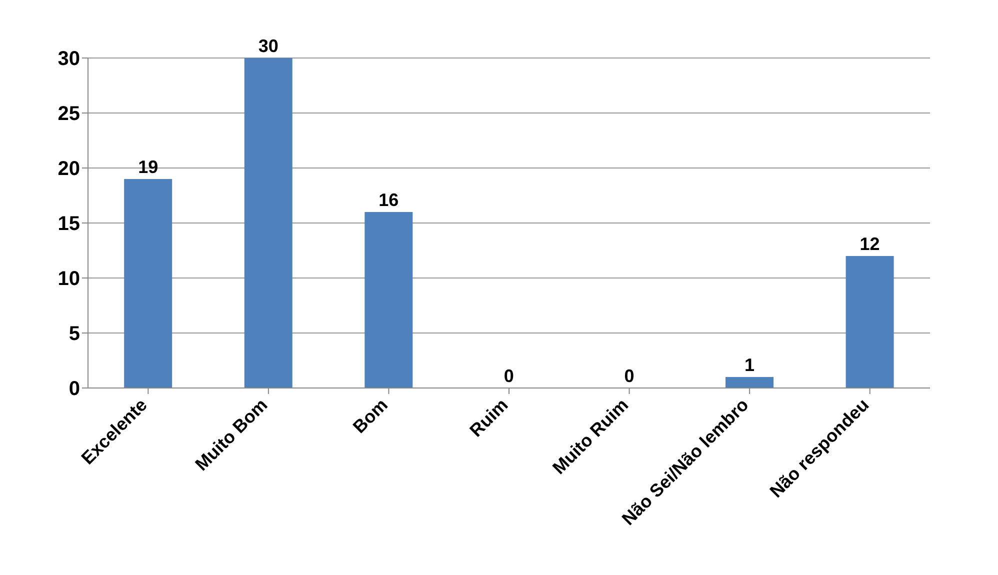 This screenshot has height=575, width=998. What do you see at coordinates (69, 114) in the screenshot?
I see `y-tick-label: 25` at bounding box center [69, 114].